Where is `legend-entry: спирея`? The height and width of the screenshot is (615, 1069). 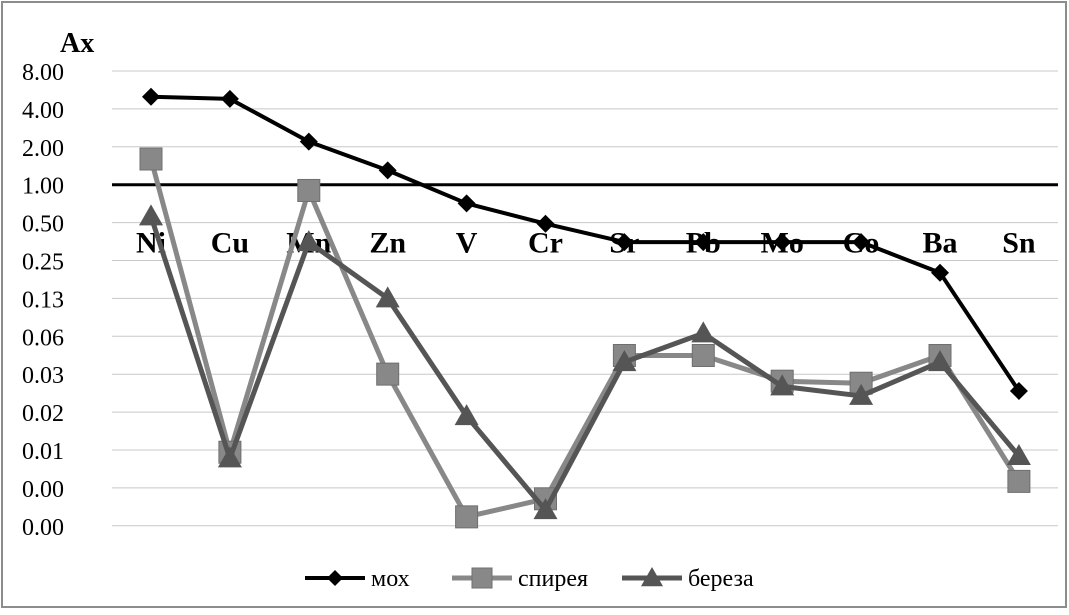
legend-entry: спирея is located at coordinates (520, 579).